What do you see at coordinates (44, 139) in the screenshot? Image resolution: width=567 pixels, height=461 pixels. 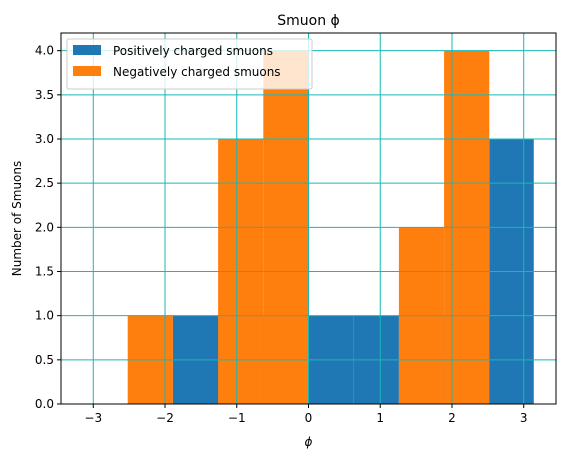 I see `y-tick-label-6: 3.0` at bounding box center [44, 139].